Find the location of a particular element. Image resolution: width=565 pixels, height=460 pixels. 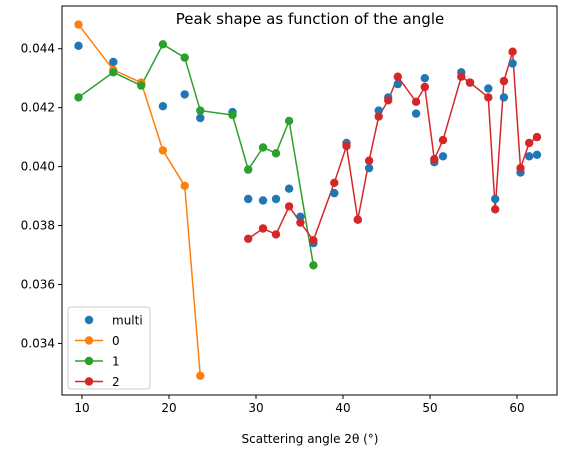

x-tick-label: 10 is located at coordinates (81, 408).